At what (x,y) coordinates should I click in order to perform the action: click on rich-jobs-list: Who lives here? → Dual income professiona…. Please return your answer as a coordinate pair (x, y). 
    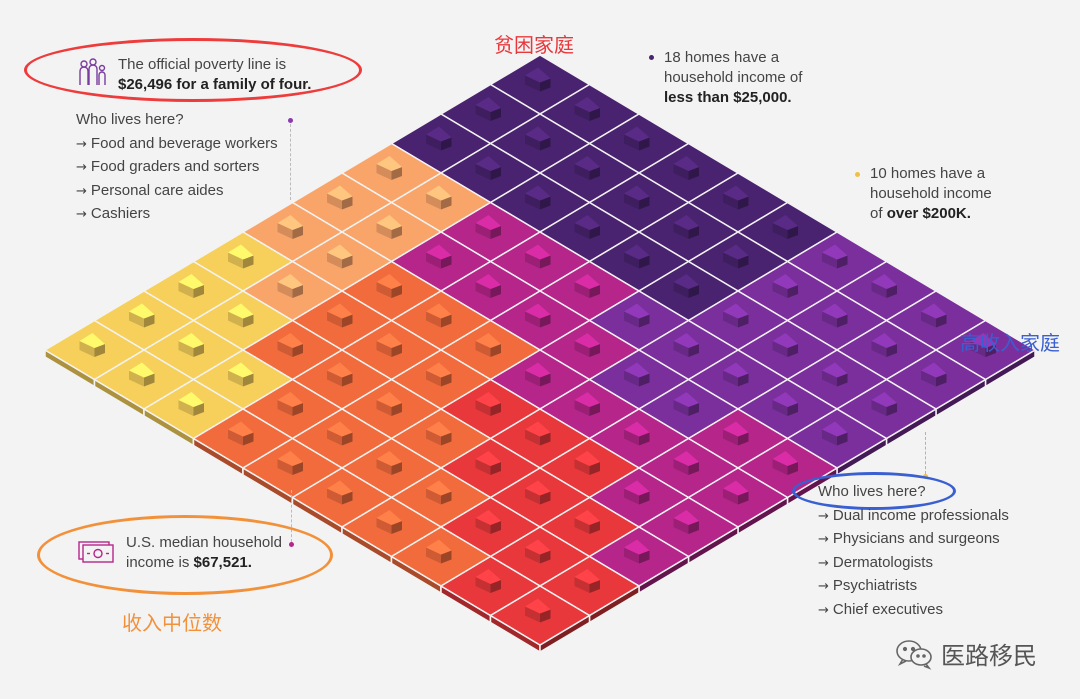
    Looking at the image, I should click on (913, 552).